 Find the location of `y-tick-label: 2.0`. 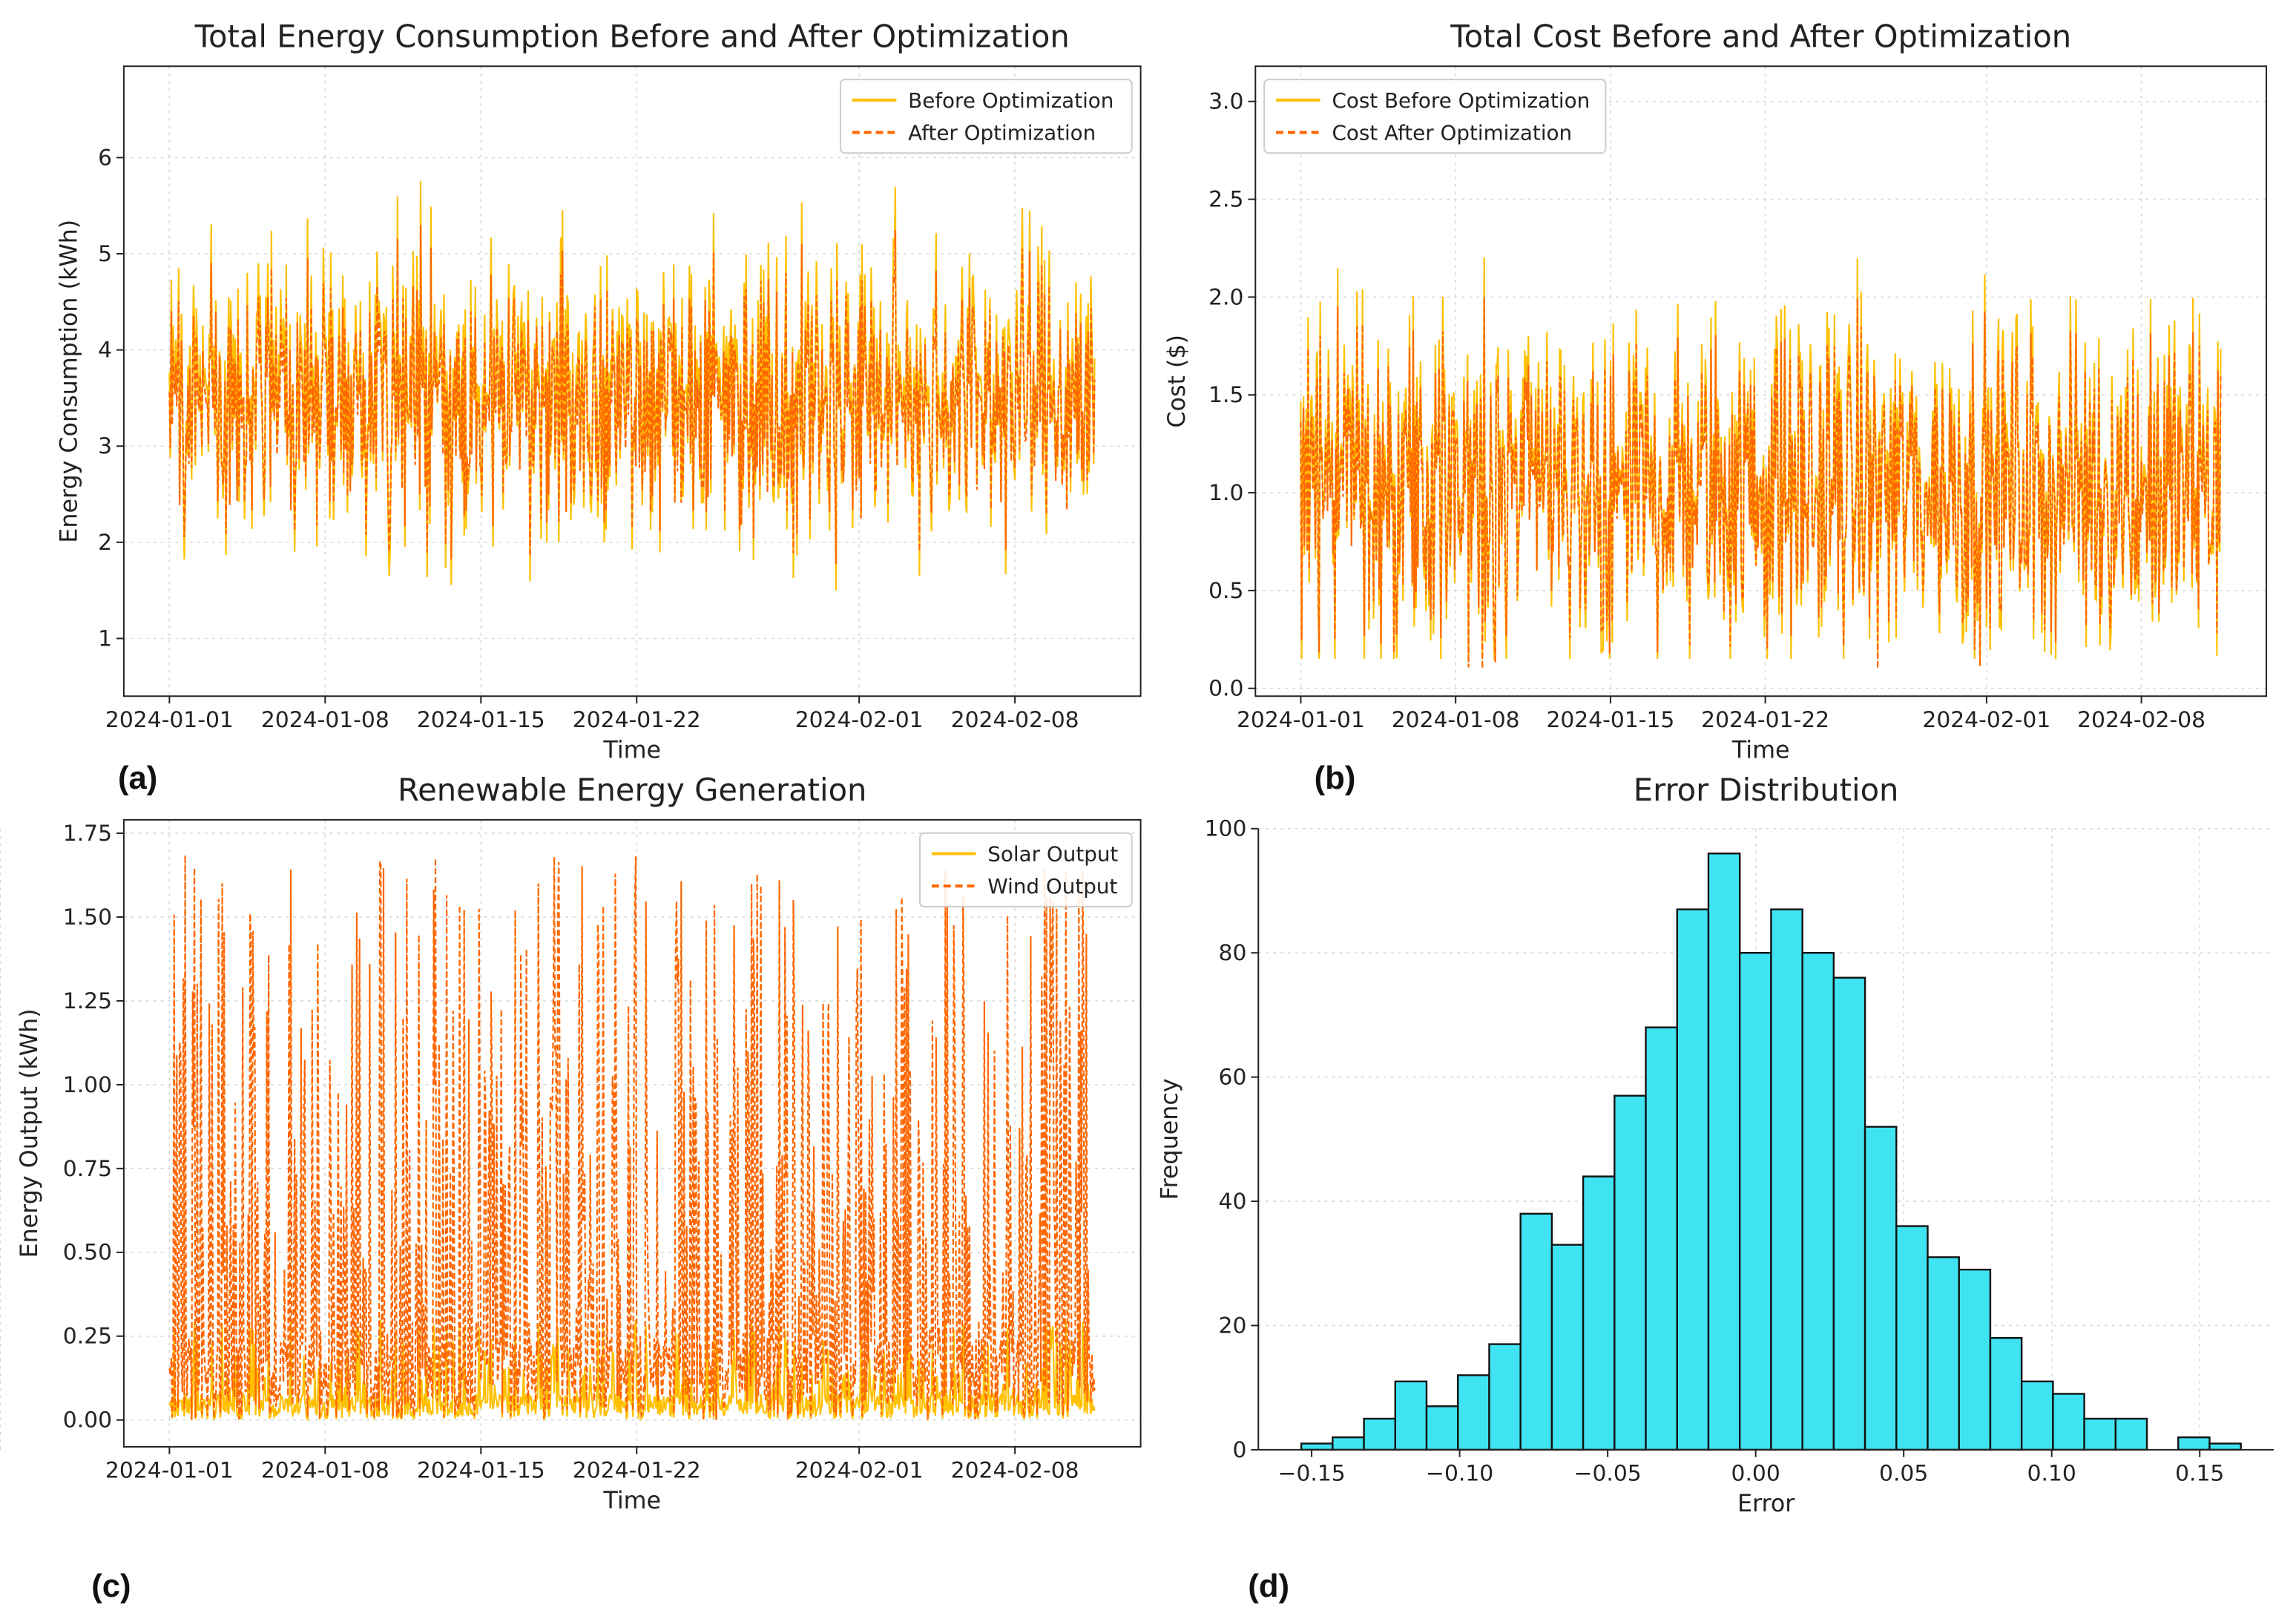

y-tick-label: 2.0 is located at coordinates (1225, 297).